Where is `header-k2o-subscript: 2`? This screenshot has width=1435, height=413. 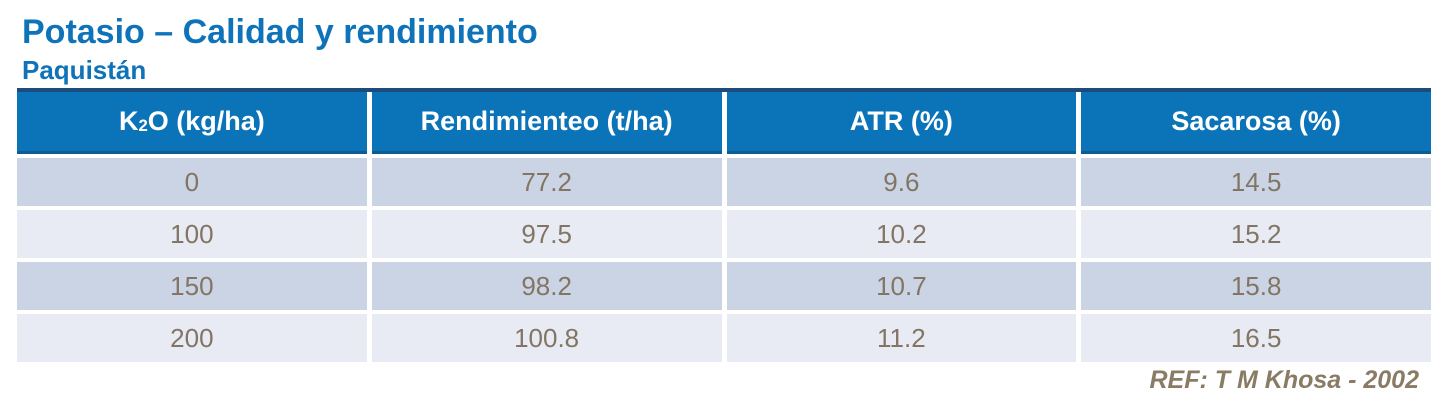 header-k2o-subscript: 2 is located at coordinates (143, 126).